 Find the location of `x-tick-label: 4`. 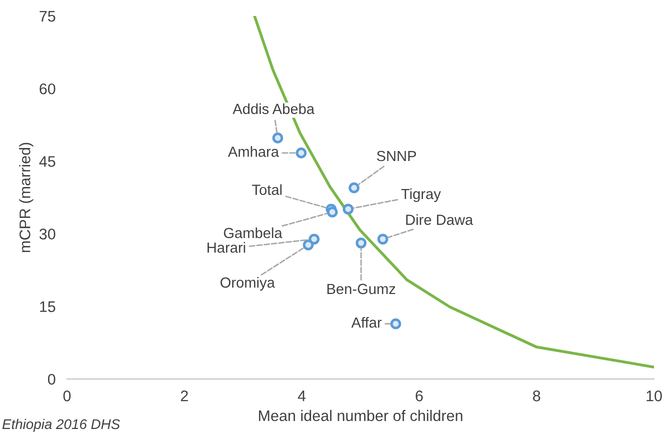

x-tick-label: 4 is located at coordinates (302, 396).